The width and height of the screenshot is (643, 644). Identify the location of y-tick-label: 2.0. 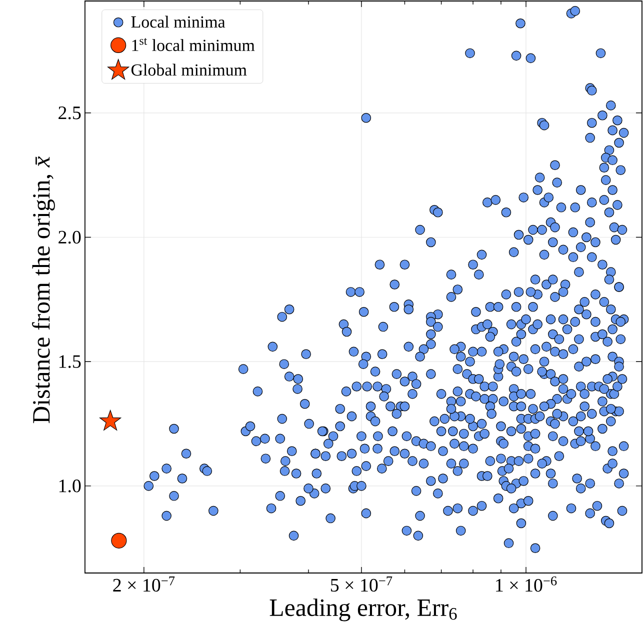
(69, 237).